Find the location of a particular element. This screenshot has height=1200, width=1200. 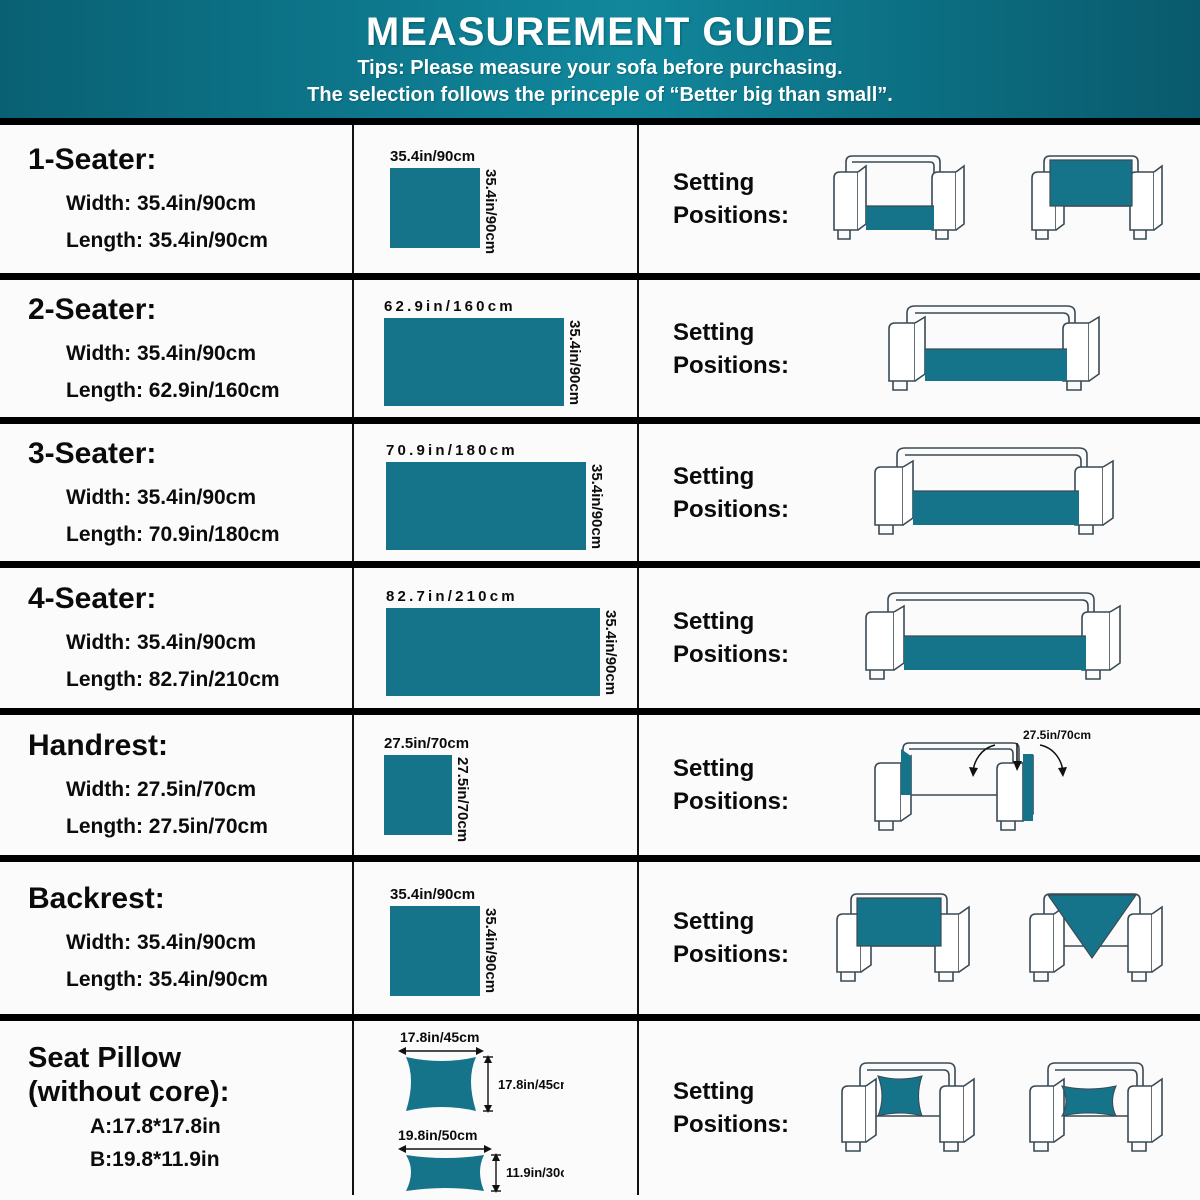

swatch-top-dimension: 62.9in/160cm is located at coordinates (450, 306).